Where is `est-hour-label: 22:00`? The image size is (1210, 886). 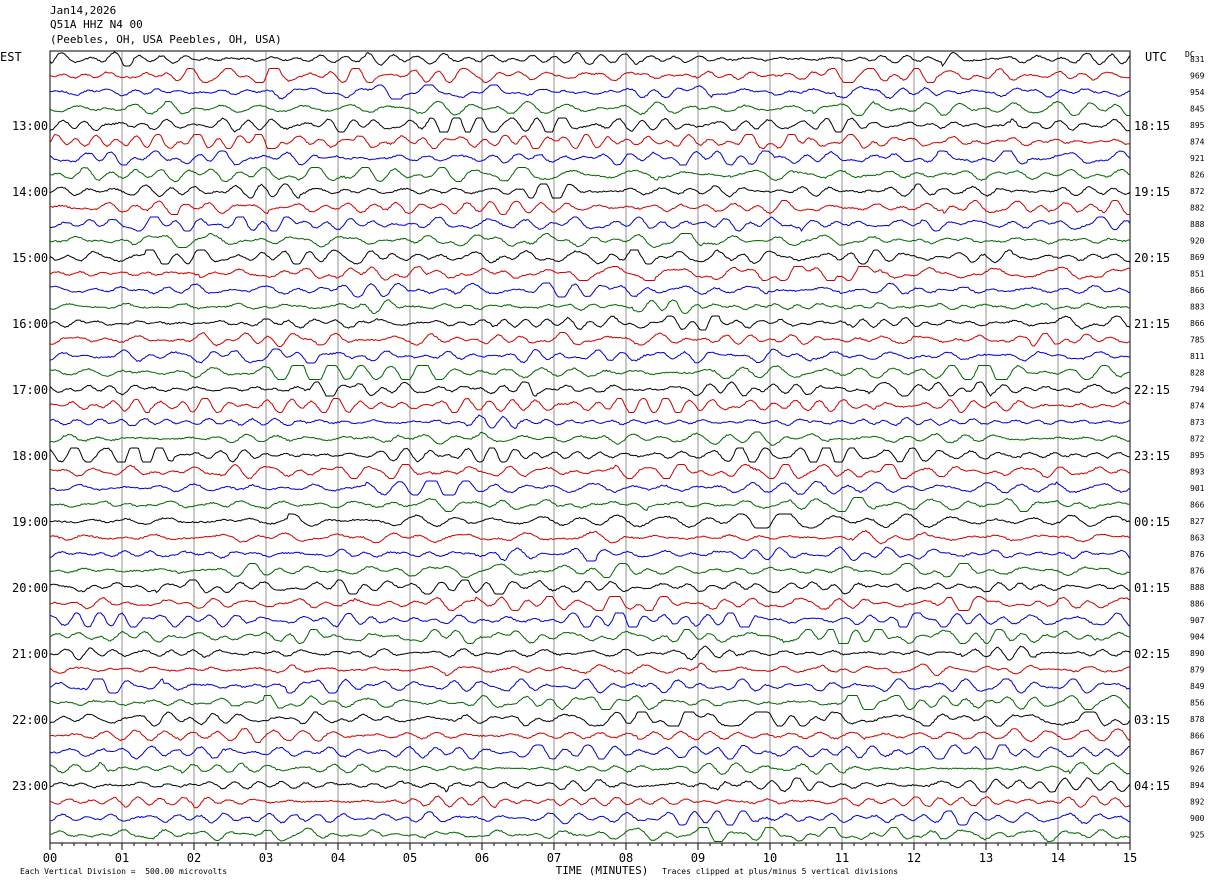 est-hour-label: 22:00 is located at coordinates (30, 720).